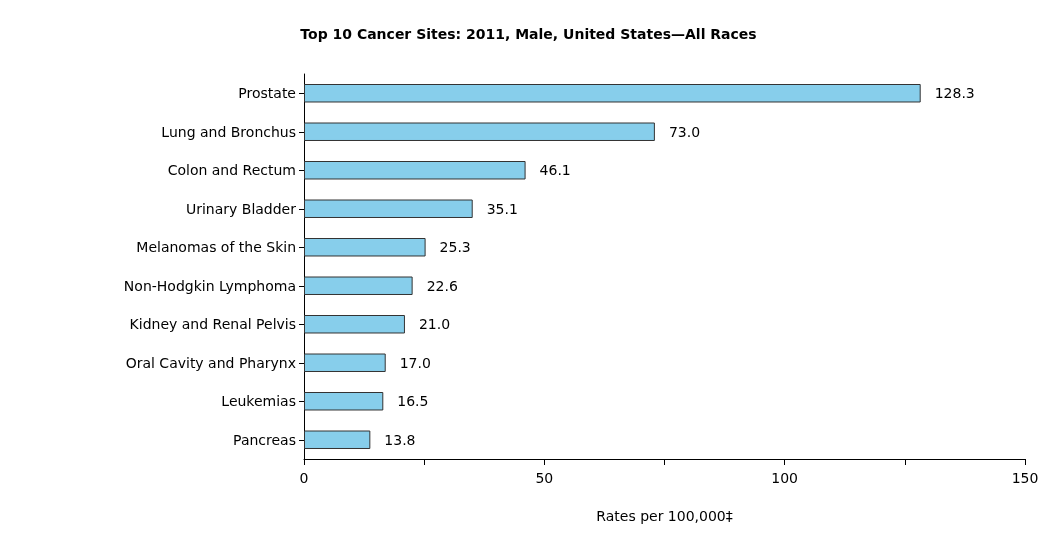  I want to click on data-label: 13.8, so click(400, 439).